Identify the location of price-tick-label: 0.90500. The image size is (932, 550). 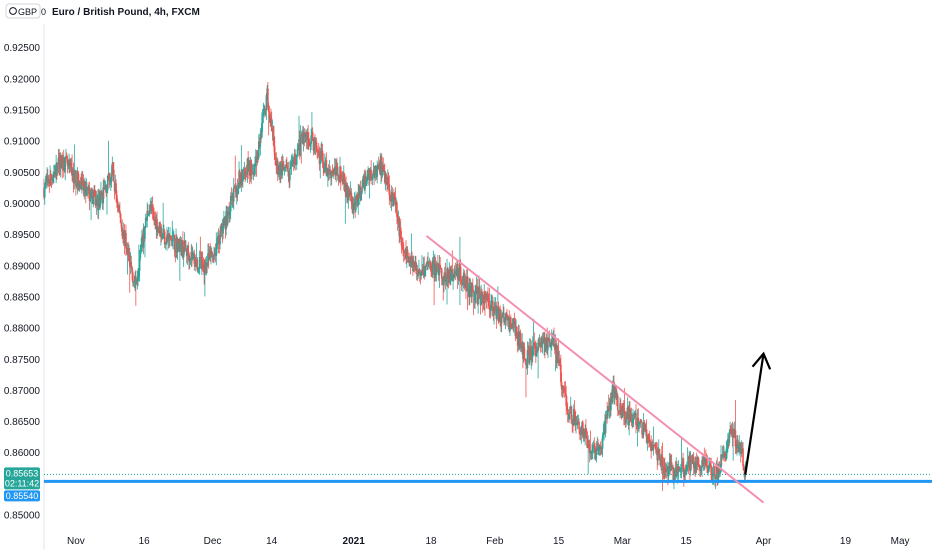
(22, 173).